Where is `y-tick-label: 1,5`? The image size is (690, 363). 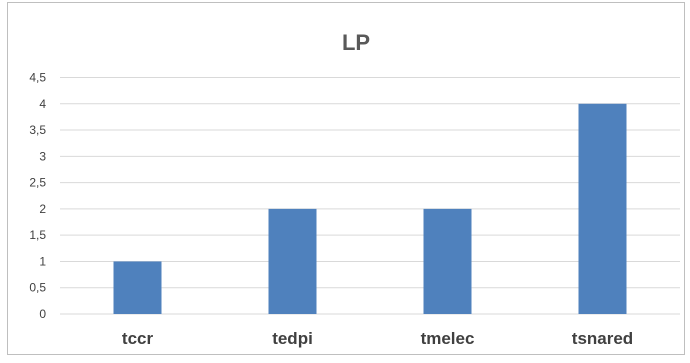
y-tick-label: 1,5 is located at coordinates (37, 235).